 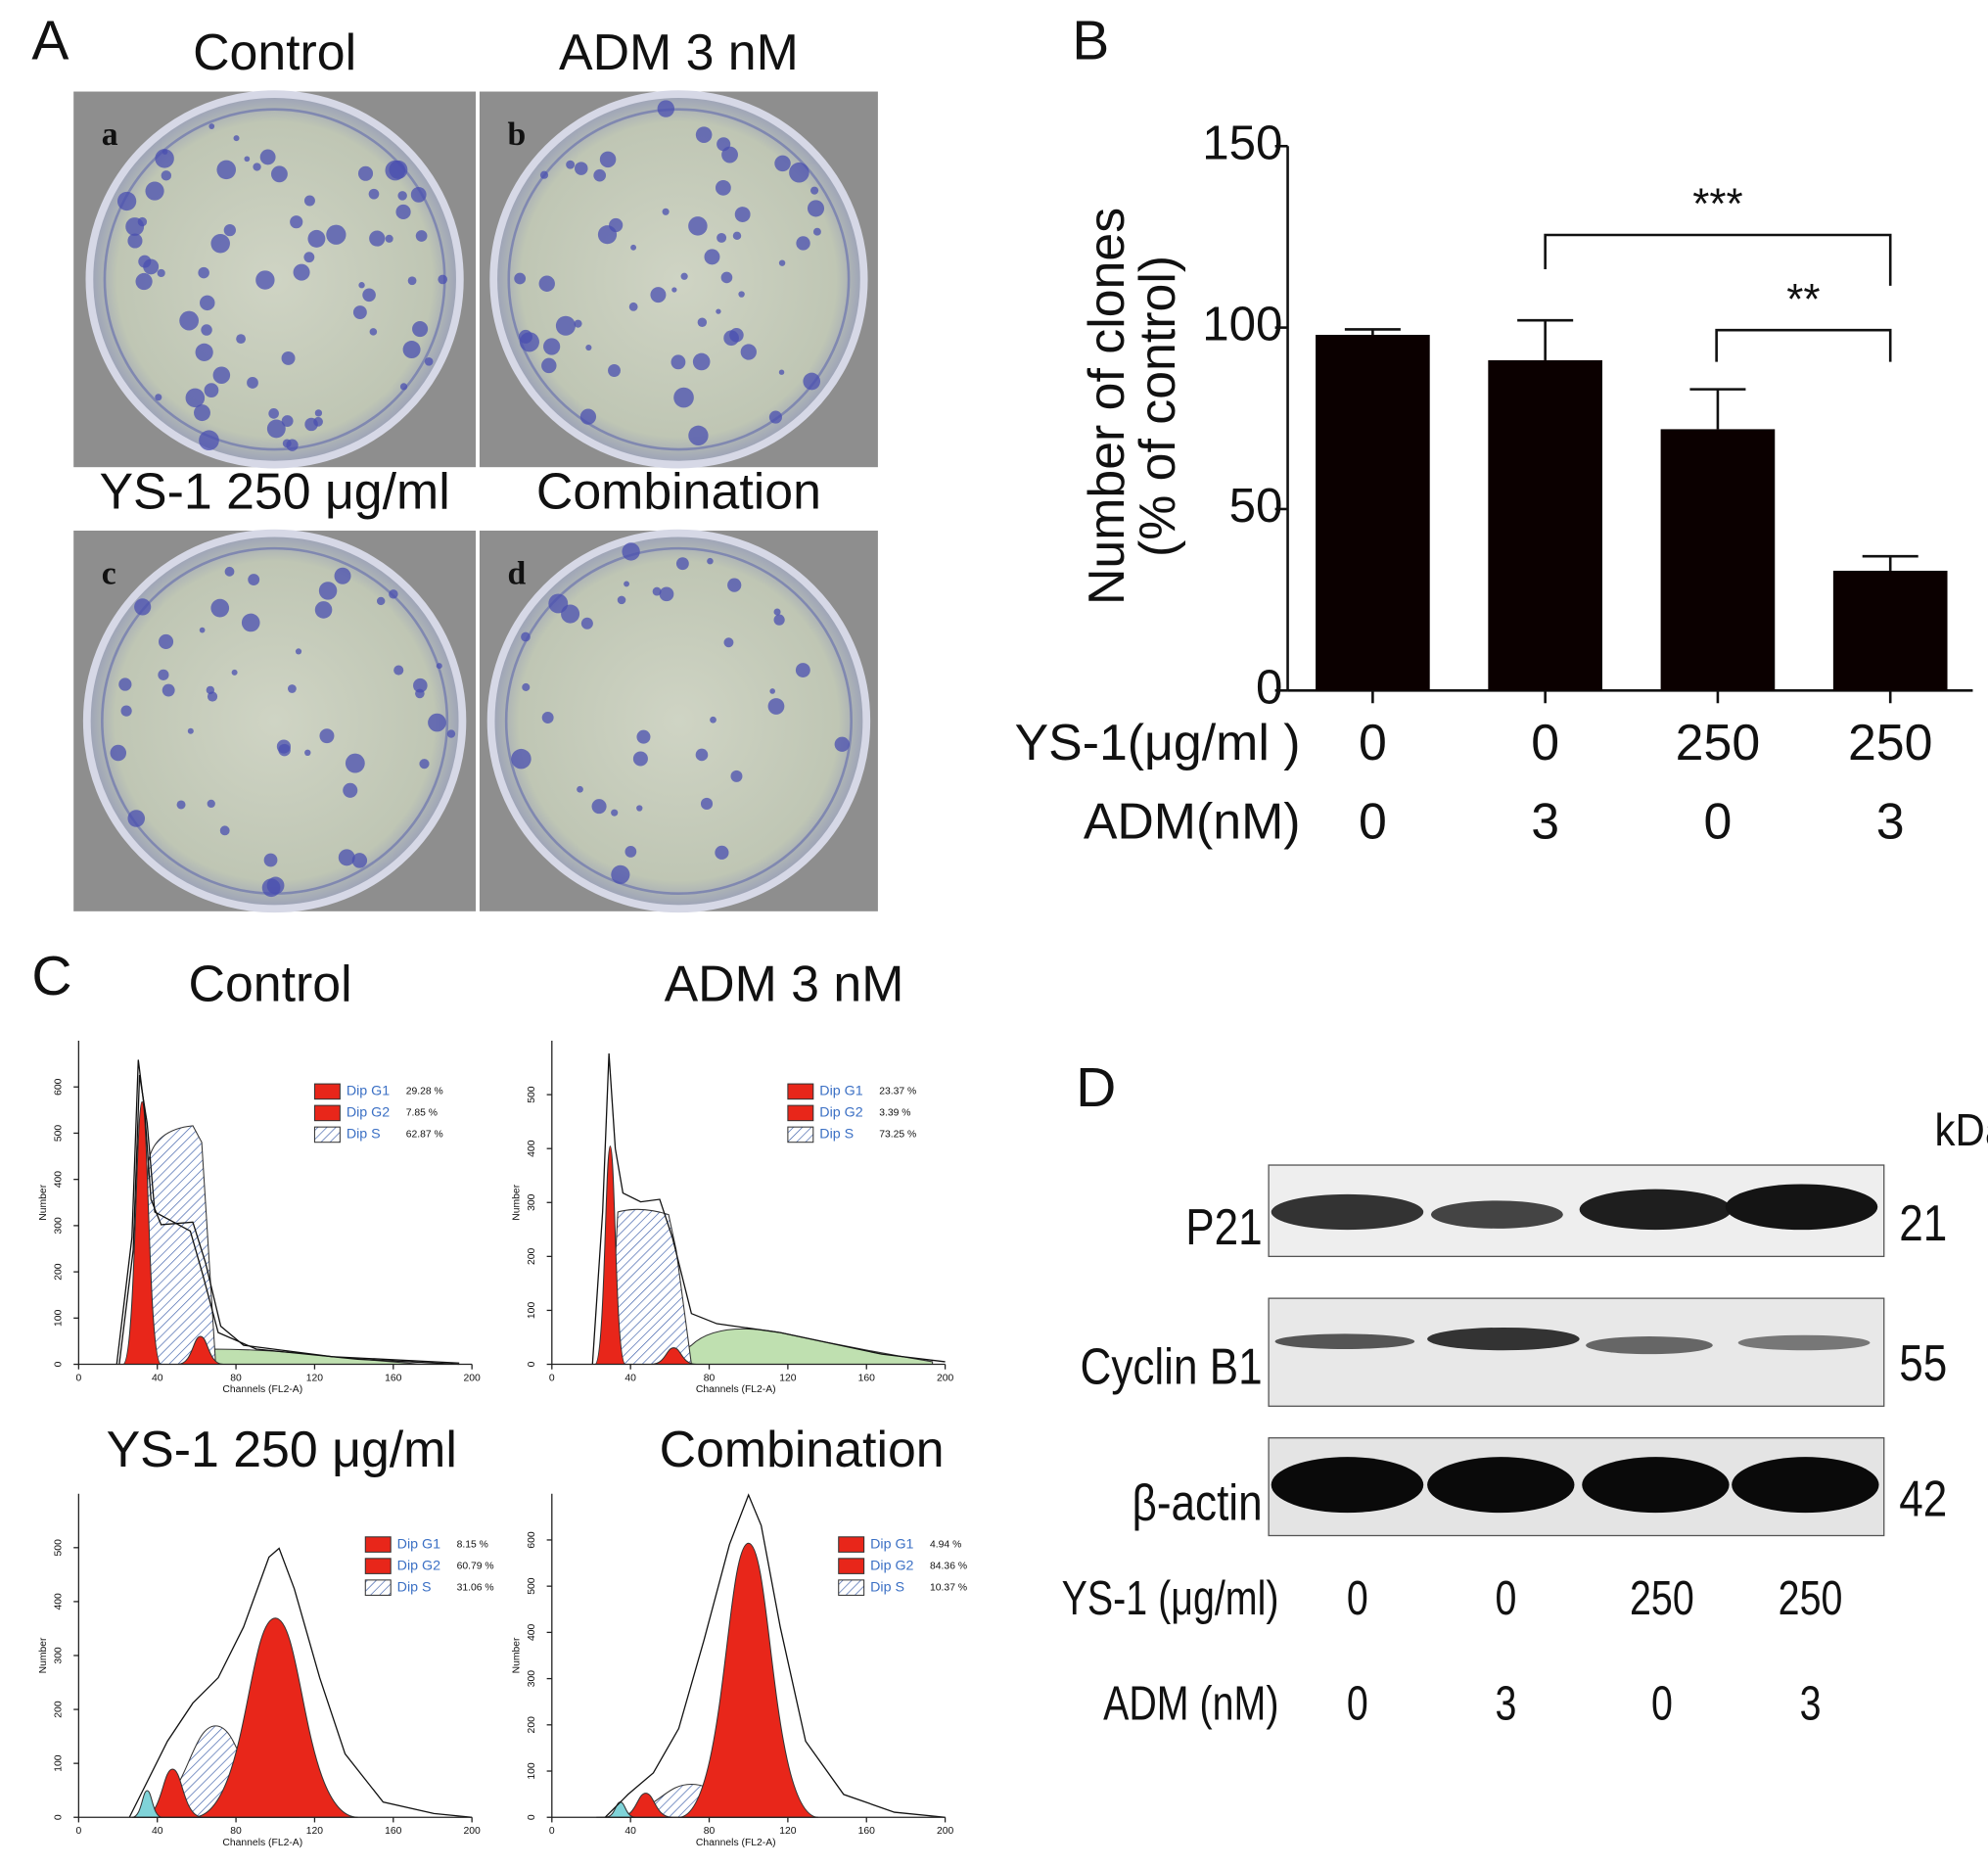 What do you see at coordinates (173, 1793) in the screenshot?
I see `g1` at bounding box center [173, 1793].